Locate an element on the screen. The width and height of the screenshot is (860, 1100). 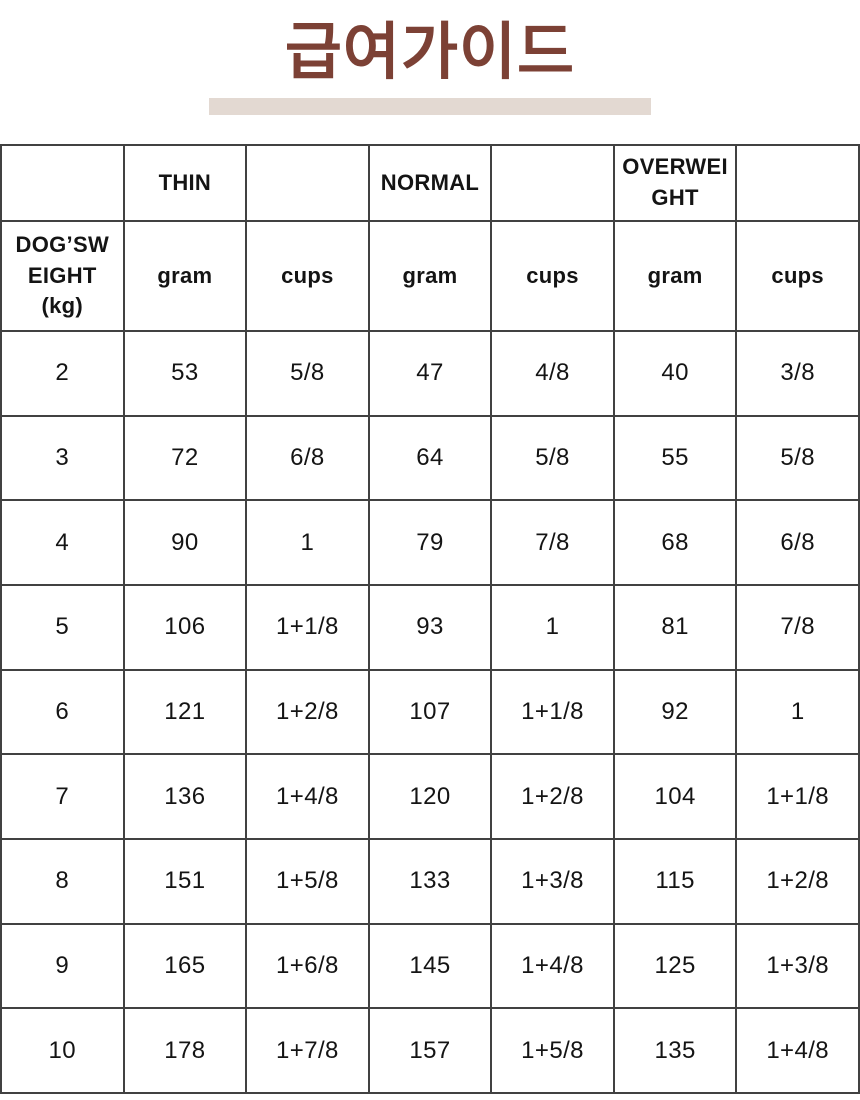
table-cell: 106 is located at coordinates (185, 627).